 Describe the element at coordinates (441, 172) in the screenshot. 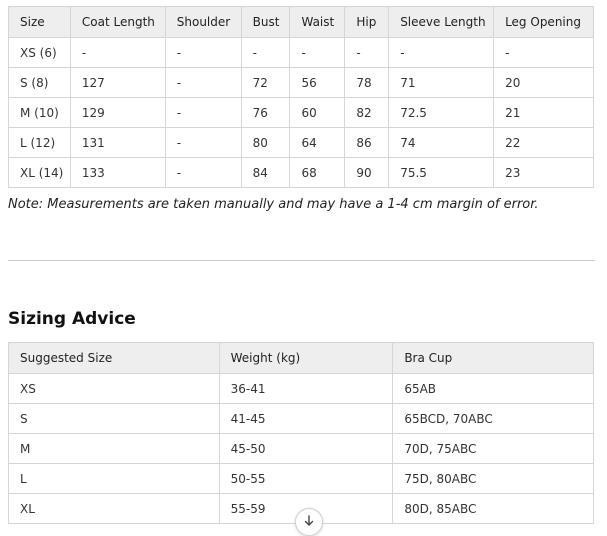

I see `table-cell: 75.5` at that location.